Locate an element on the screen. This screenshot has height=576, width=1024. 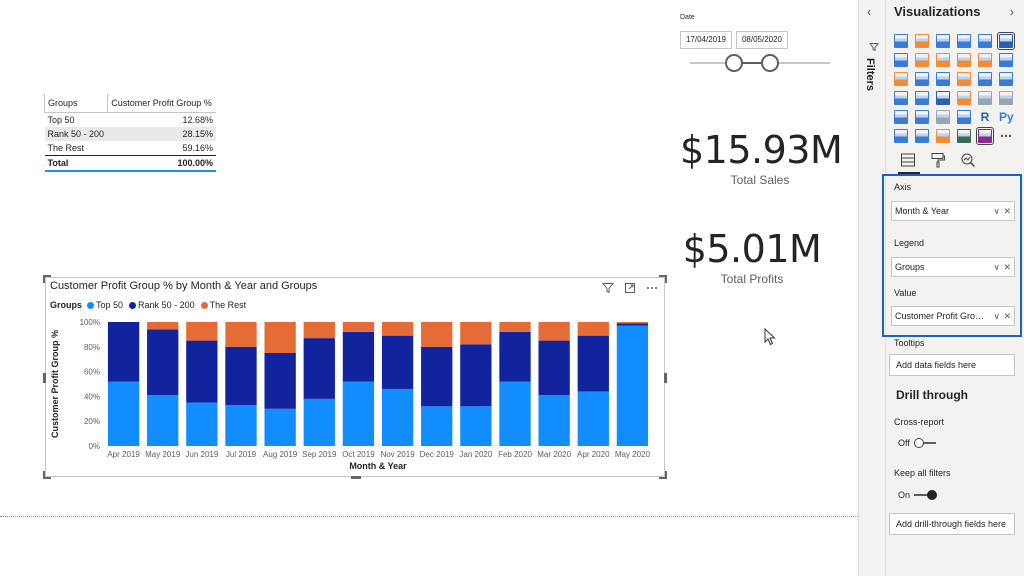
funnel-icon is located at coordinates (922, 79).